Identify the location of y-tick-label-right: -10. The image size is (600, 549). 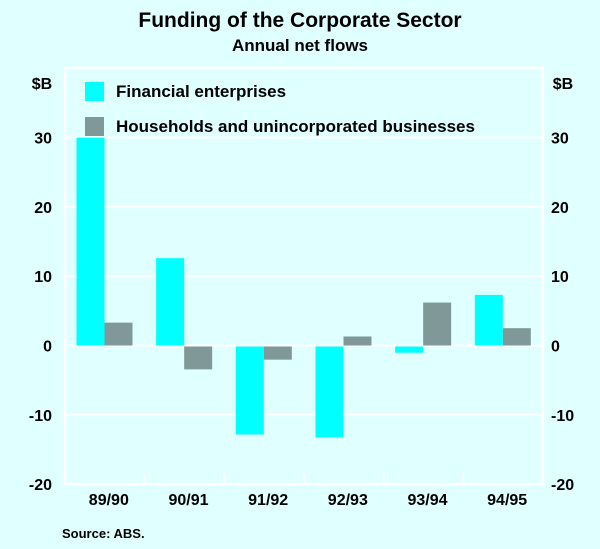
(562, 416).